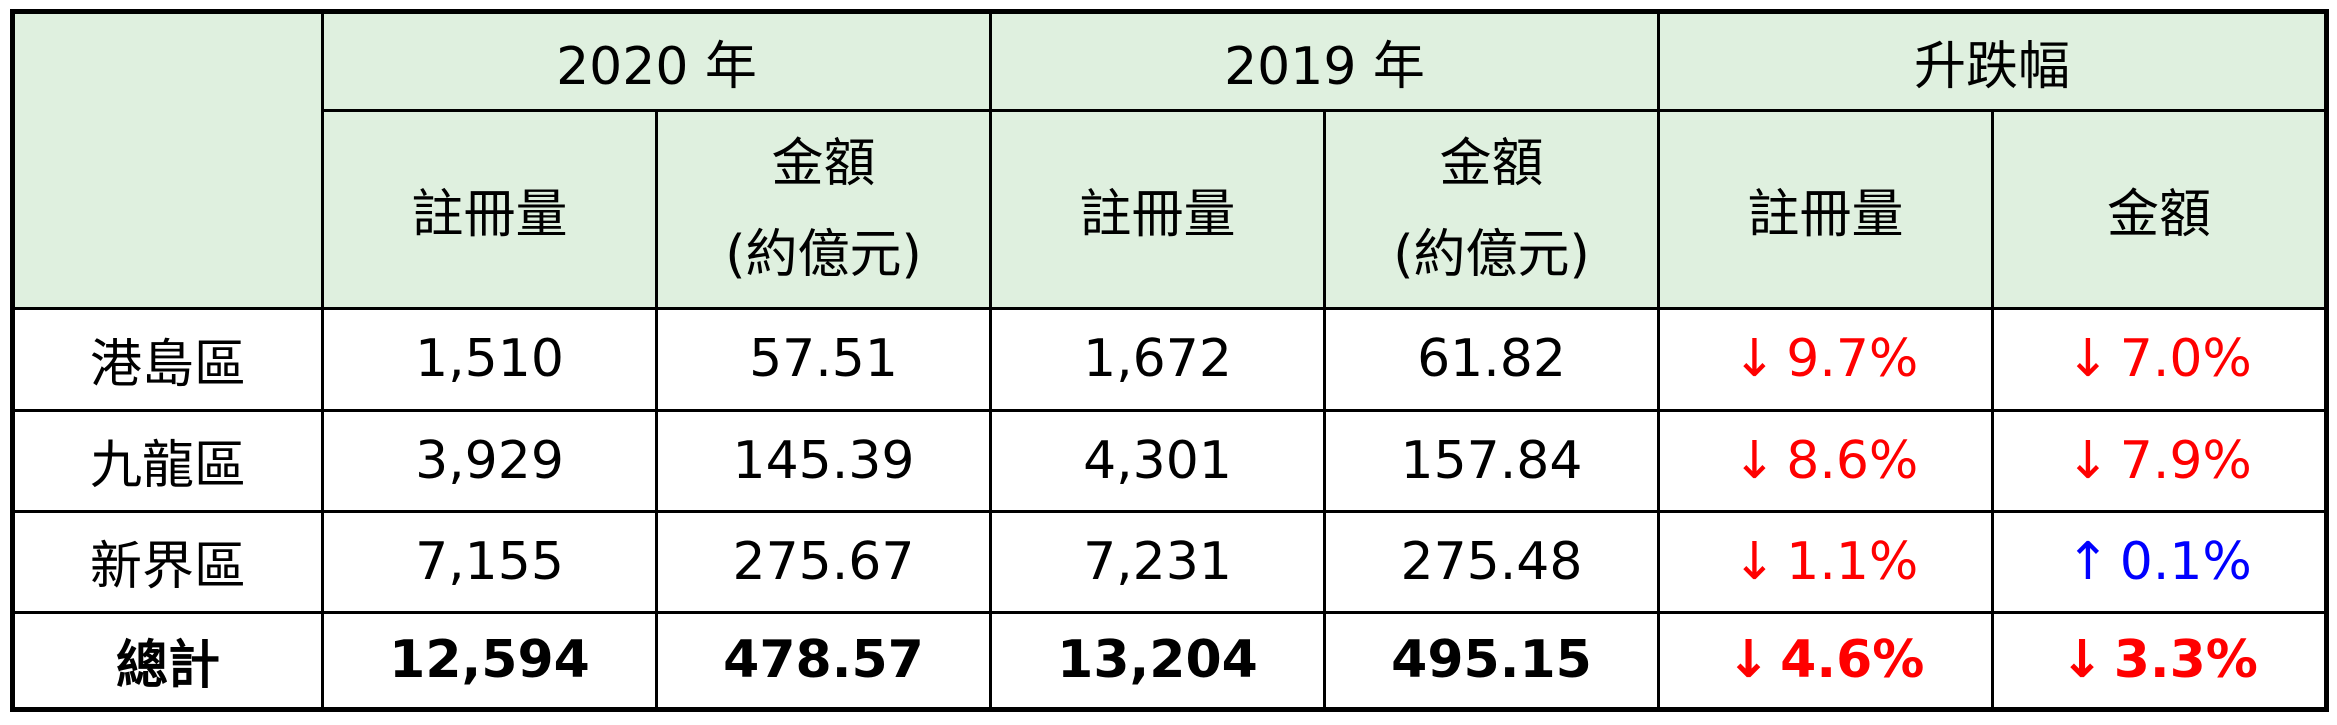  I want to click on cell-2020-volume: 1,510, so click(489, 359).